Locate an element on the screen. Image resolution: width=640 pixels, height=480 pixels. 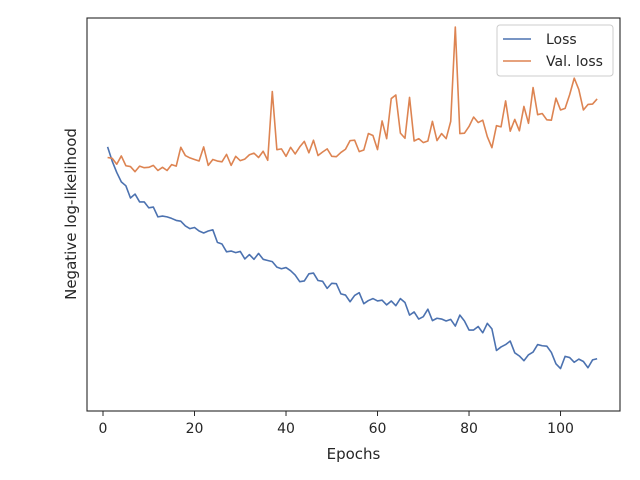
x-tick-label: 40 is located at coordinates (286, 429).